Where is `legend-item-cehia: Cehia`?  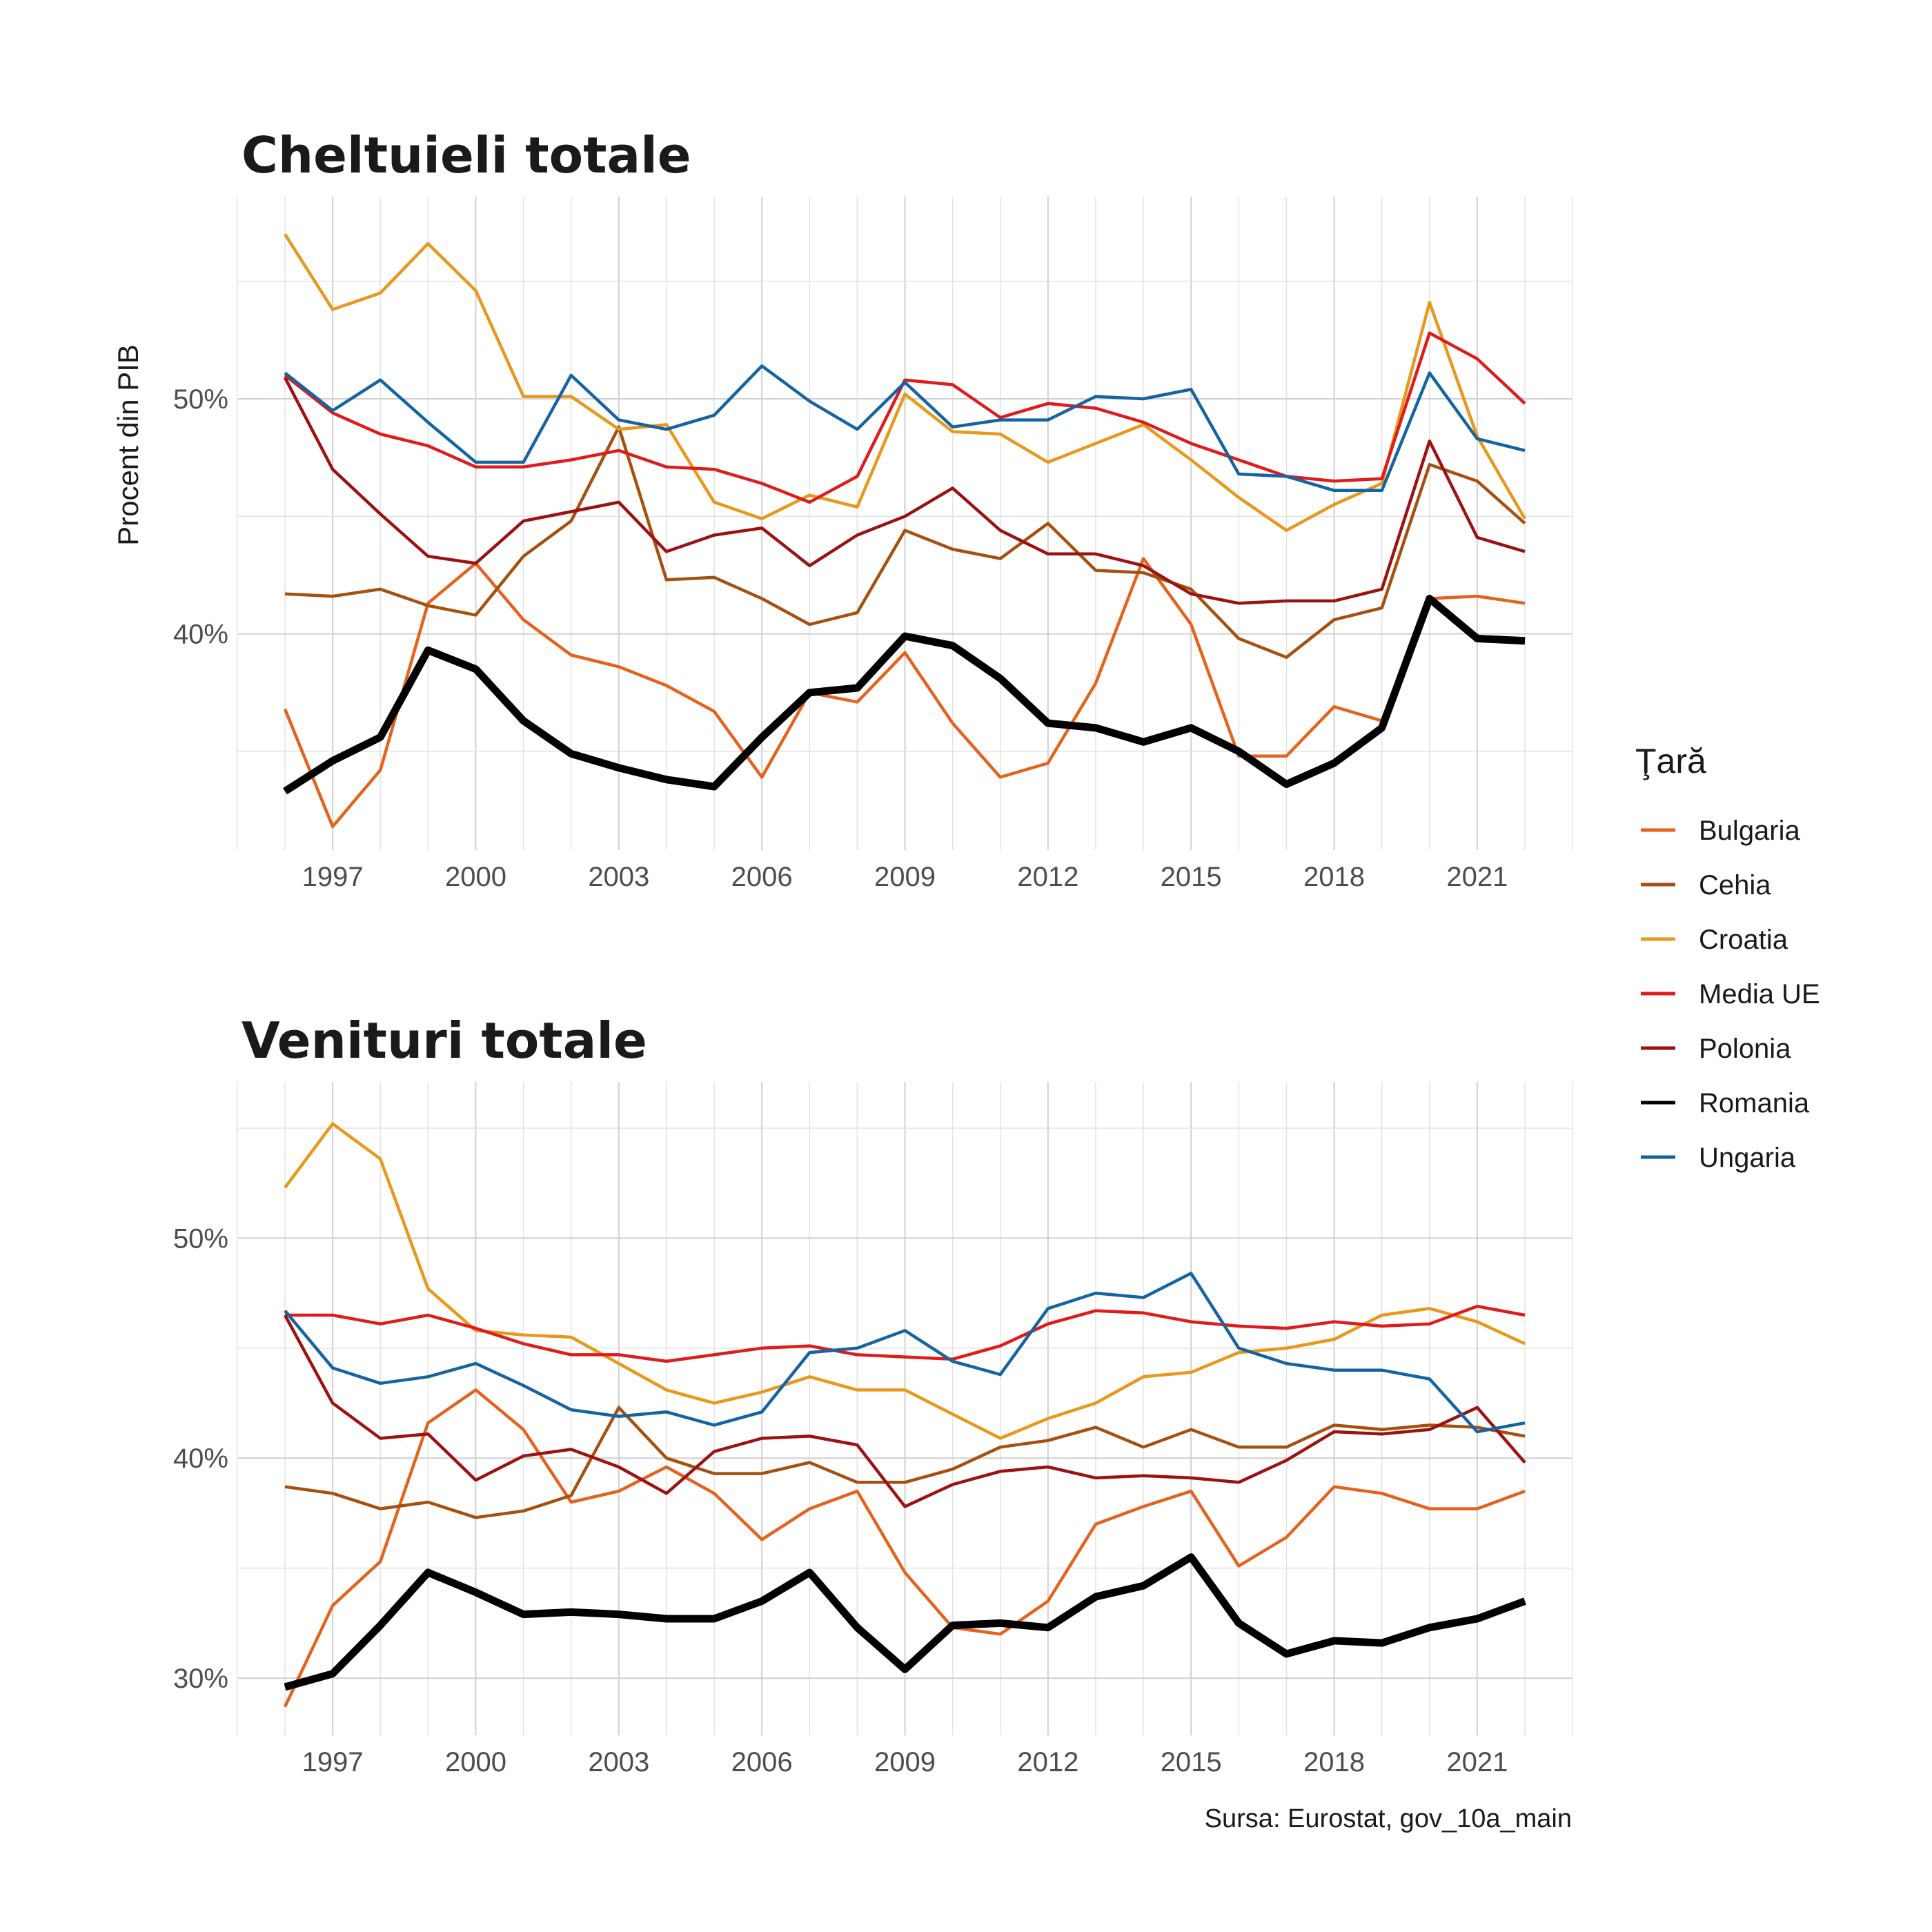
legend-item-cehia: Cehia is located at coordinates (1706, 885).